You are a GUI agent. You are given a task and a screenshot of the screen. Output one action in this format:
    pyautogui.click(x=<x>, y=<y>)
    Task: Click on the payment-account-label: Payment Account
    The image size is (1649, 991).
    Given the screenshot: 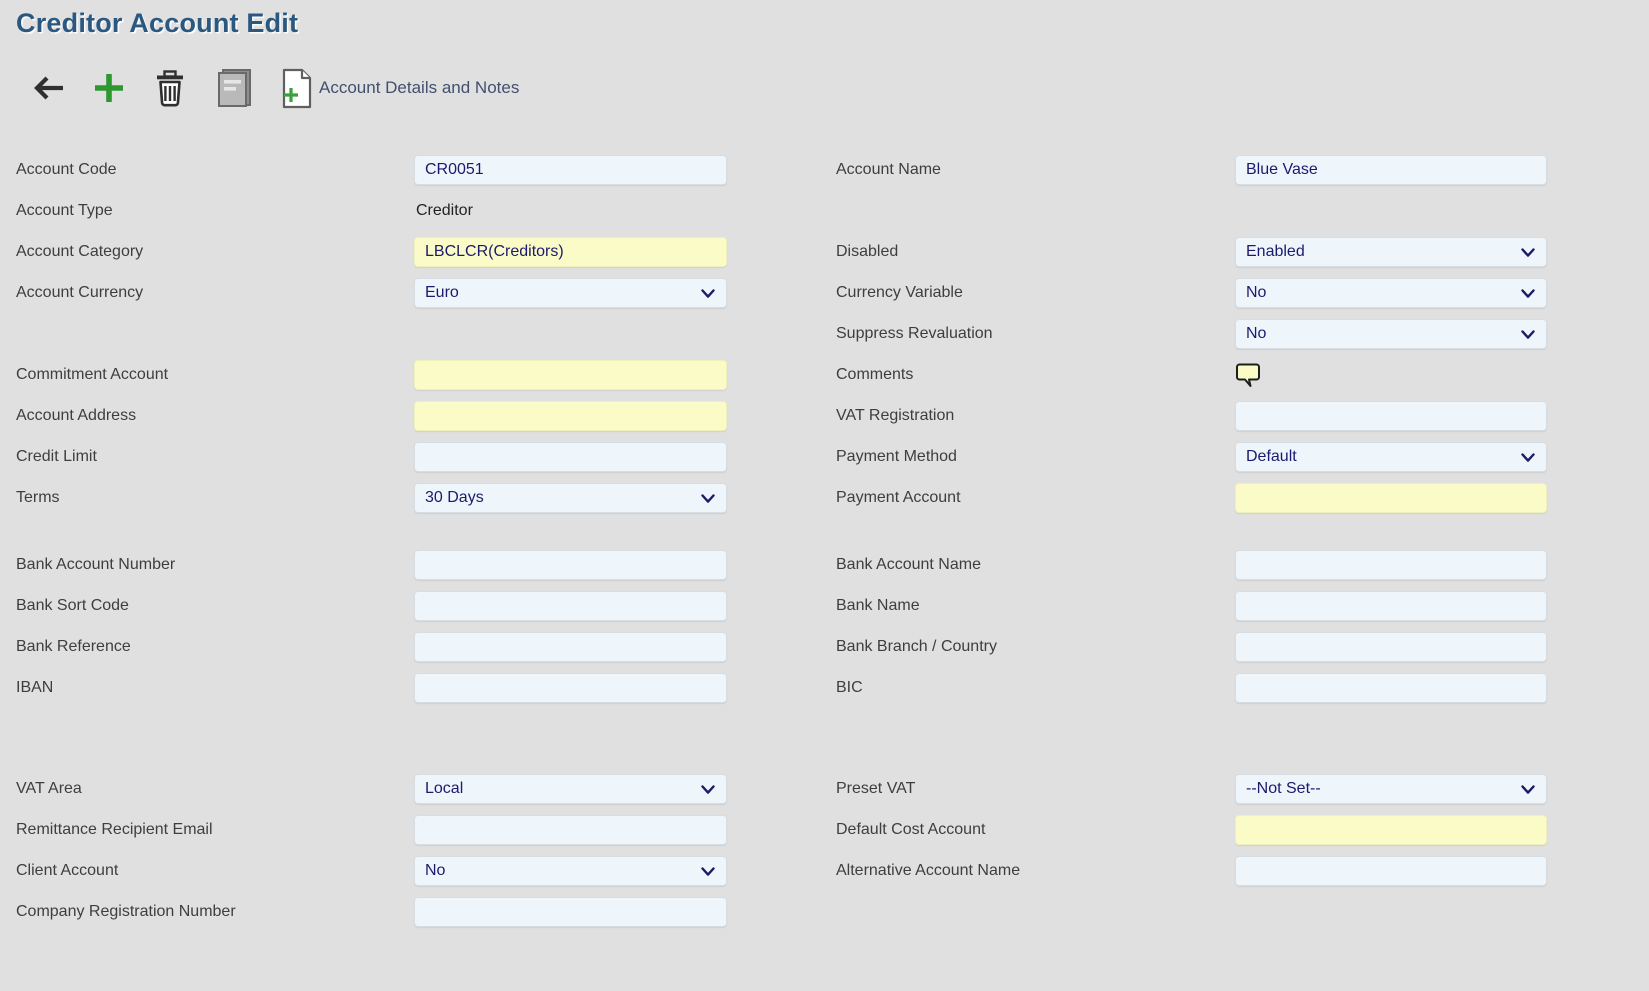 What is the action you would take?
    pyautogui.click(x=898, y=497)
    